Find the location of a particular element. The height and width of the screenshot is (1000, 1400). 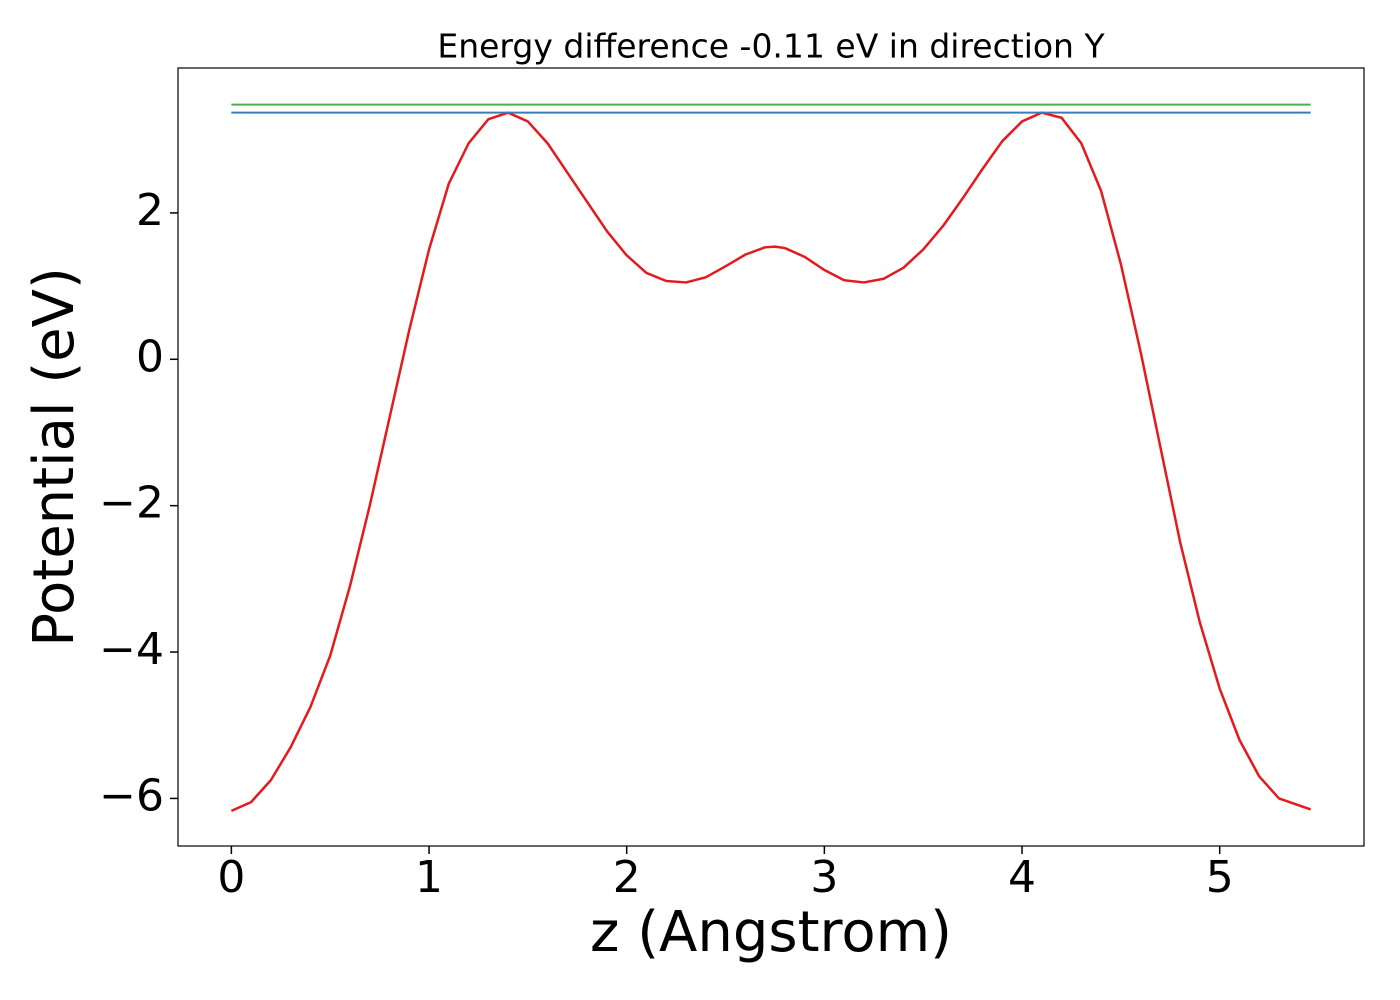

y-tick-label: −4 is located at coordinates (131, 649).